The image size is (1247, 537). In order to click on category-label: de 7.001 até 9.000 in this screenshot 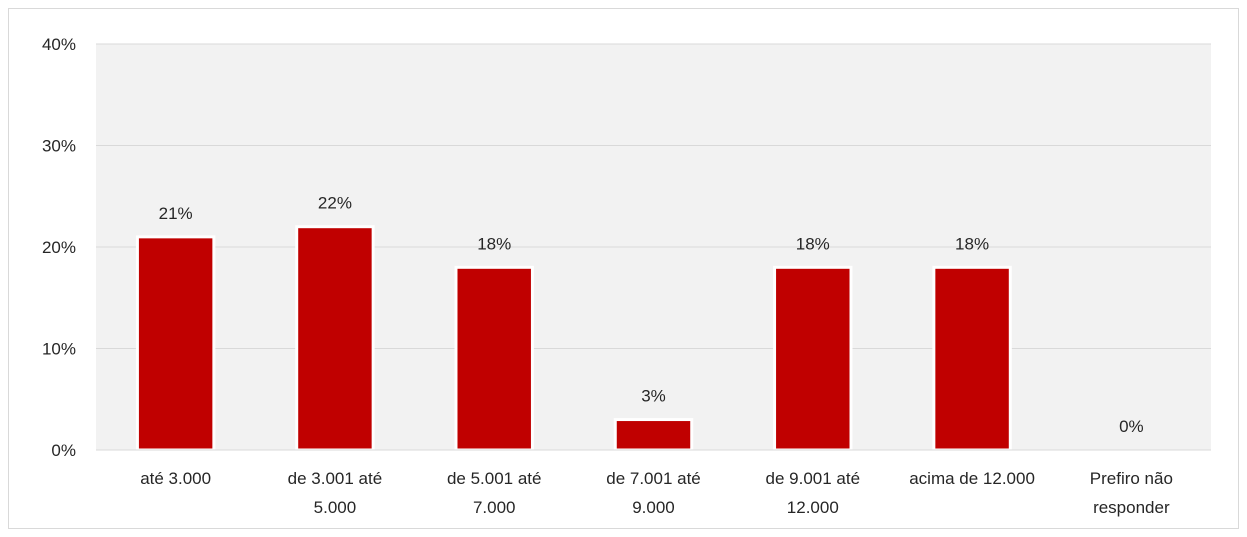, I will do `click(653, 493)`.